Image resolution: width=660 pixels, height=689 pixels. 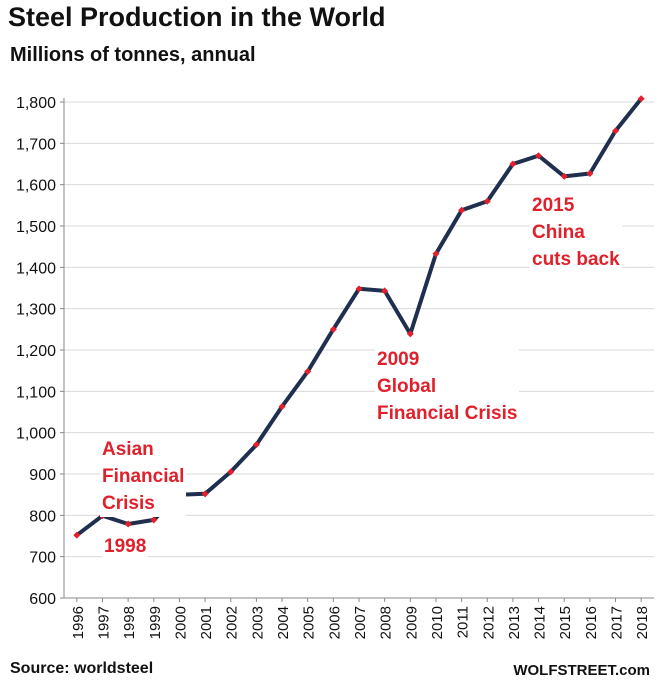 What do you see at coordinates (309, 622) in the screenshot?
I see `x-tick-label: 2005` at bounding box center [309, 622].